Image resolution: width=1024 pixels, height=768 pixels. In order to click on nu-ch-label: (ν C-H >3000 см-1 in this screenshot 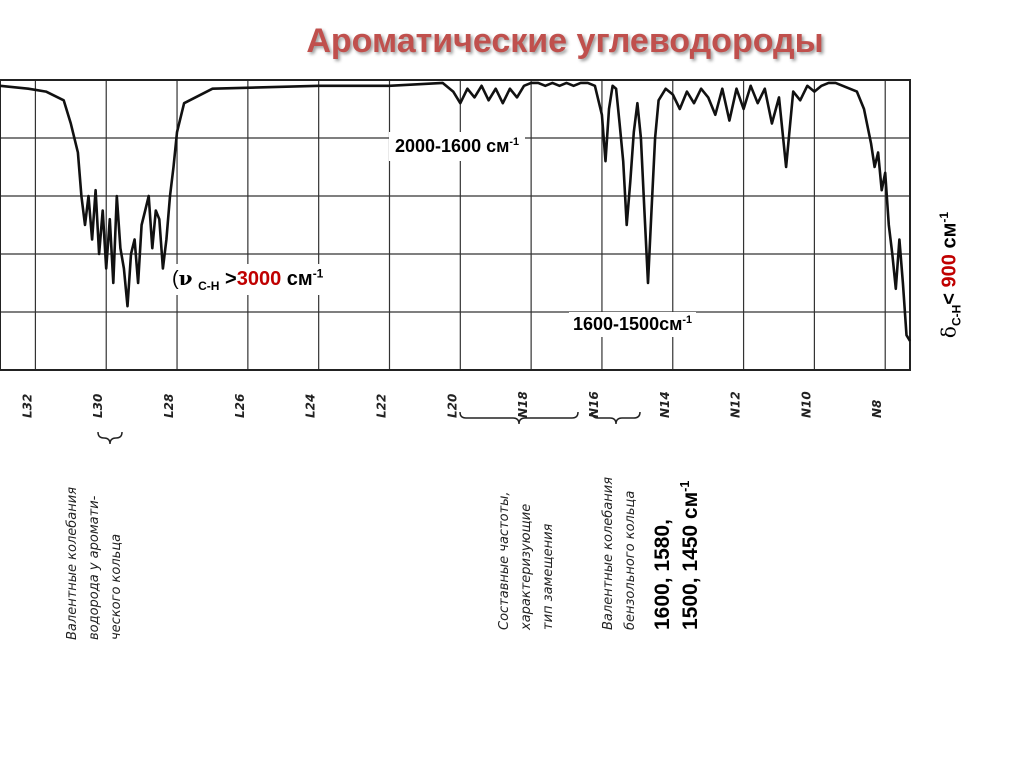, I will do `click(248, 279)`.